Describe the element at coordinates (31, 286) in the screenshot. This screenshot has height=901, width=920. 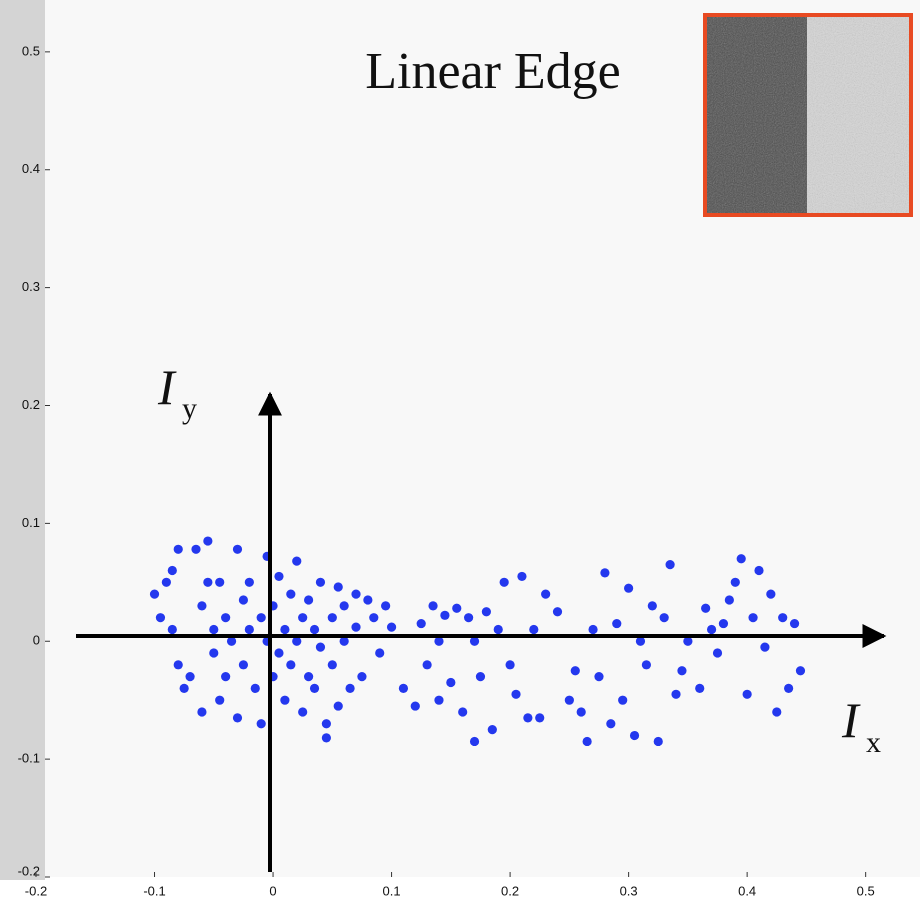
I see `y-tick-label: 0.3` at that location.